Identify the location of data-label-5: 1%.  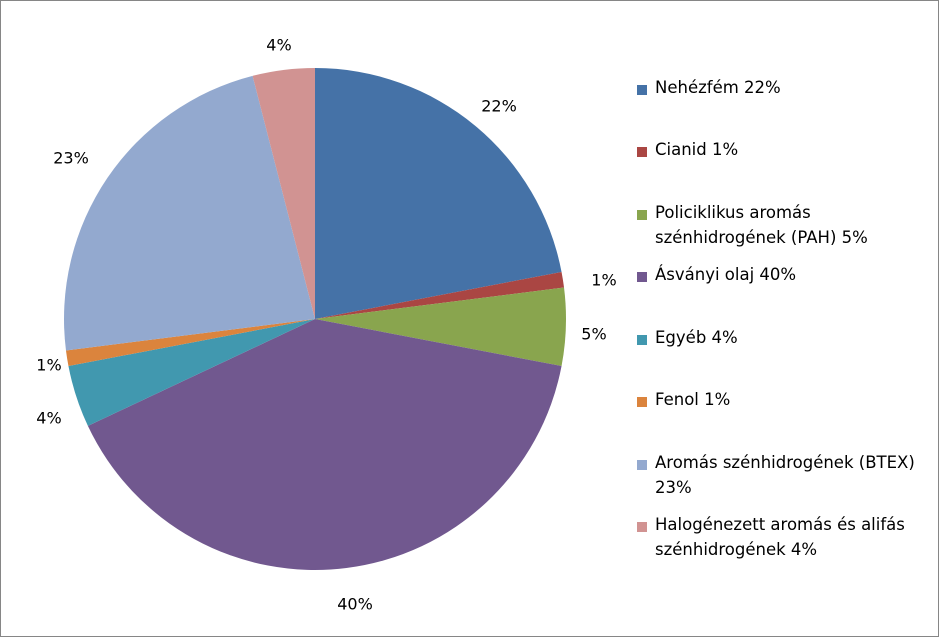
(48, 365).